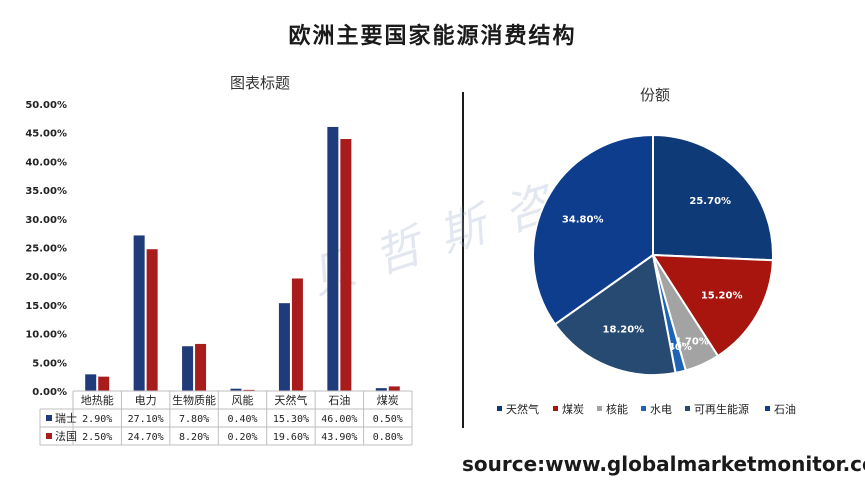  What do you see at coordinates (46, 105) in the screenshot?
I see `y-tick-label: 50.00%` at bounding box center [46, 105].